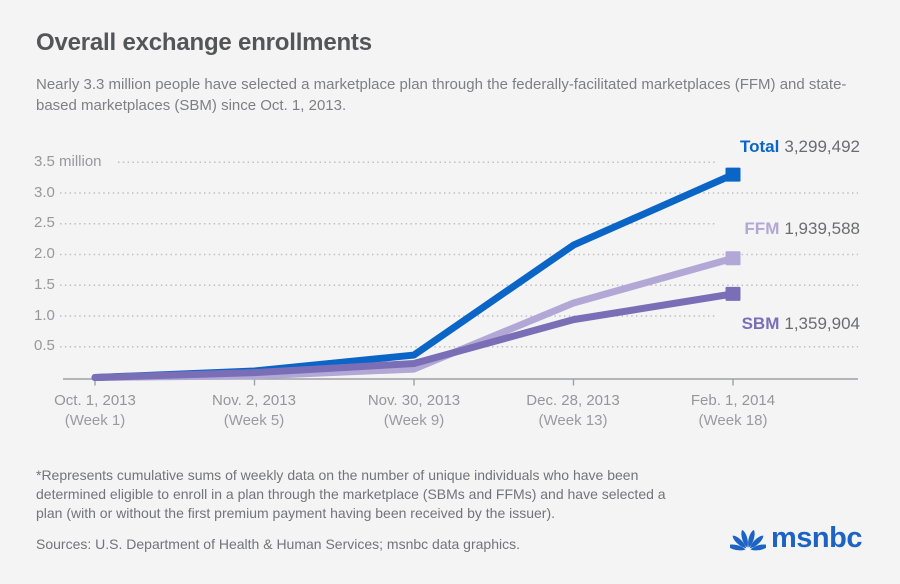 The width and height of the screenshot is (900, 584). Describe the element at coordinates (762, 228) in the screenshot. I see `legend-ffm-name: FFM` at that location.